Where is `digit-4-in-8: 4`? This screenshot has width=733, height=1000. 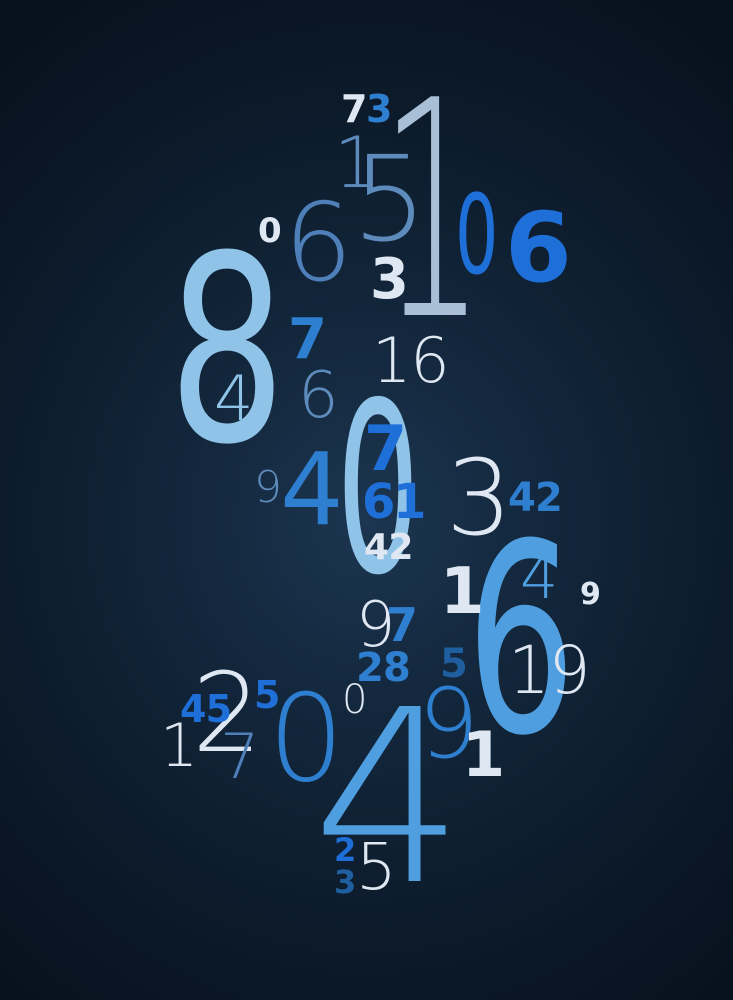
digit-4-in-8: 4 is located at coordinates (233, 398).